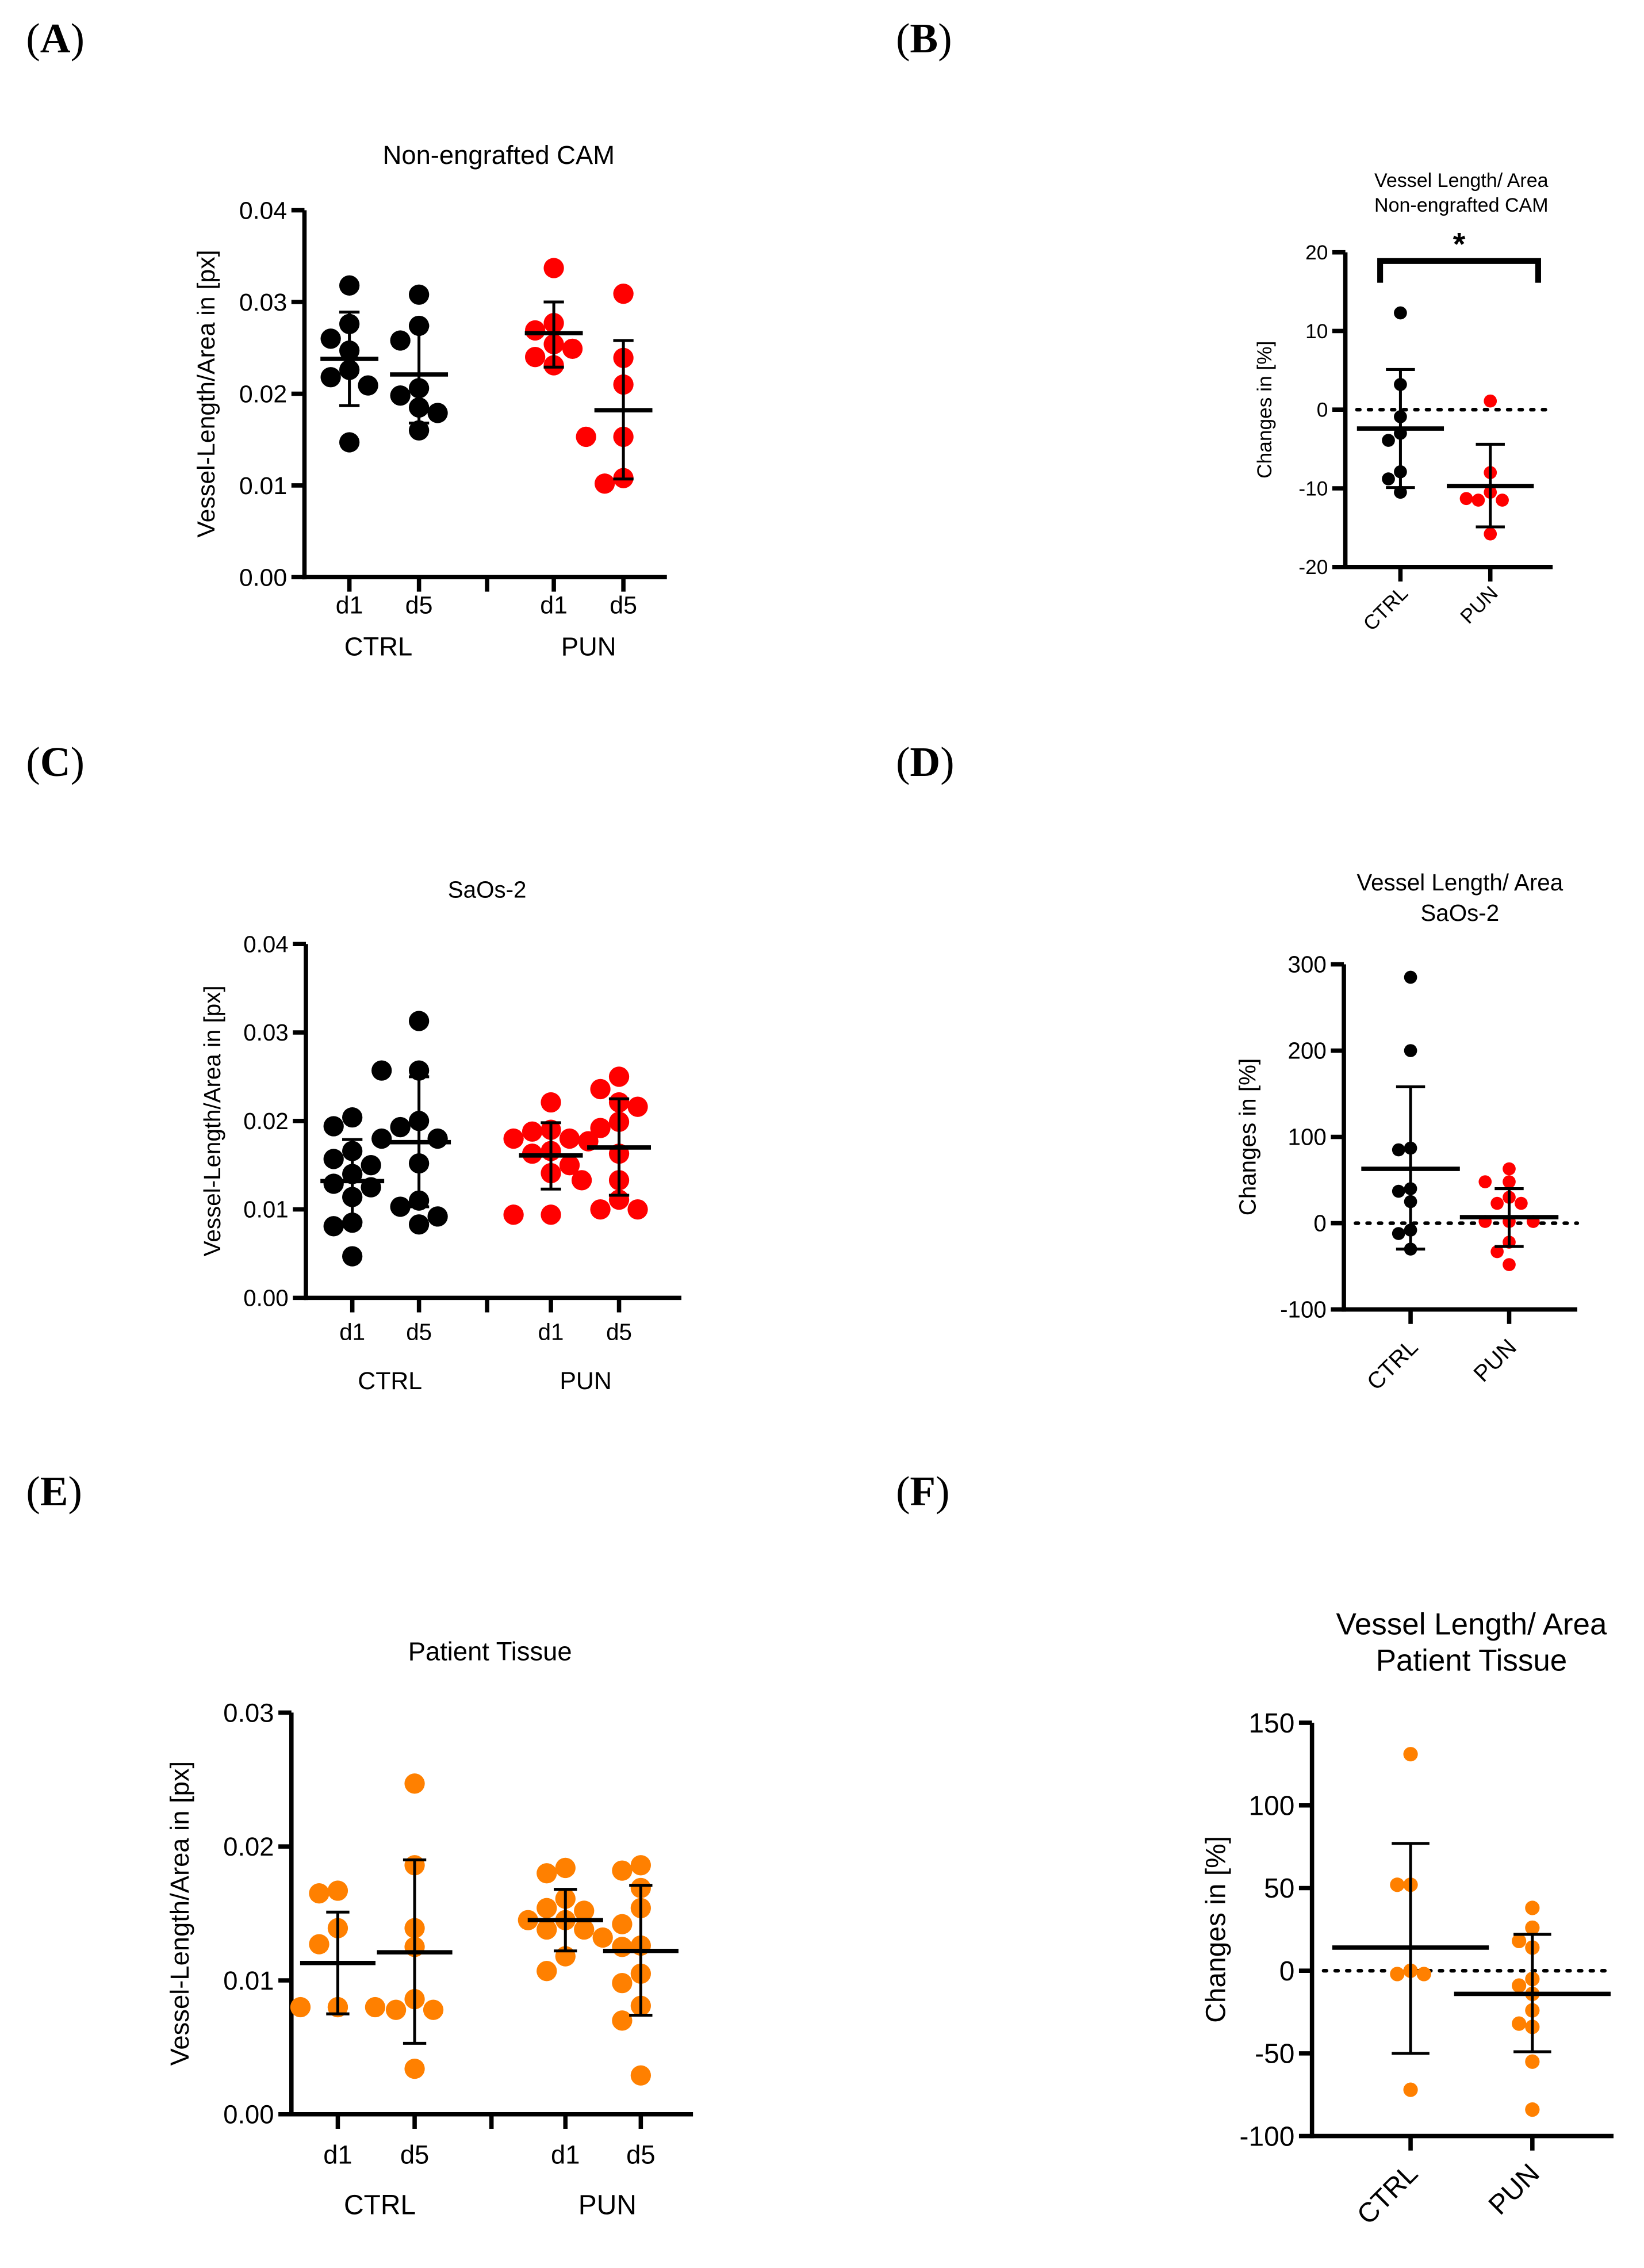 The height and width of the screenshot is (2268, 1644). What do you see at coordinates (378, 646) in the screenshot?
I see `x-group-label: CTRL` at bounding box center [378, 646].